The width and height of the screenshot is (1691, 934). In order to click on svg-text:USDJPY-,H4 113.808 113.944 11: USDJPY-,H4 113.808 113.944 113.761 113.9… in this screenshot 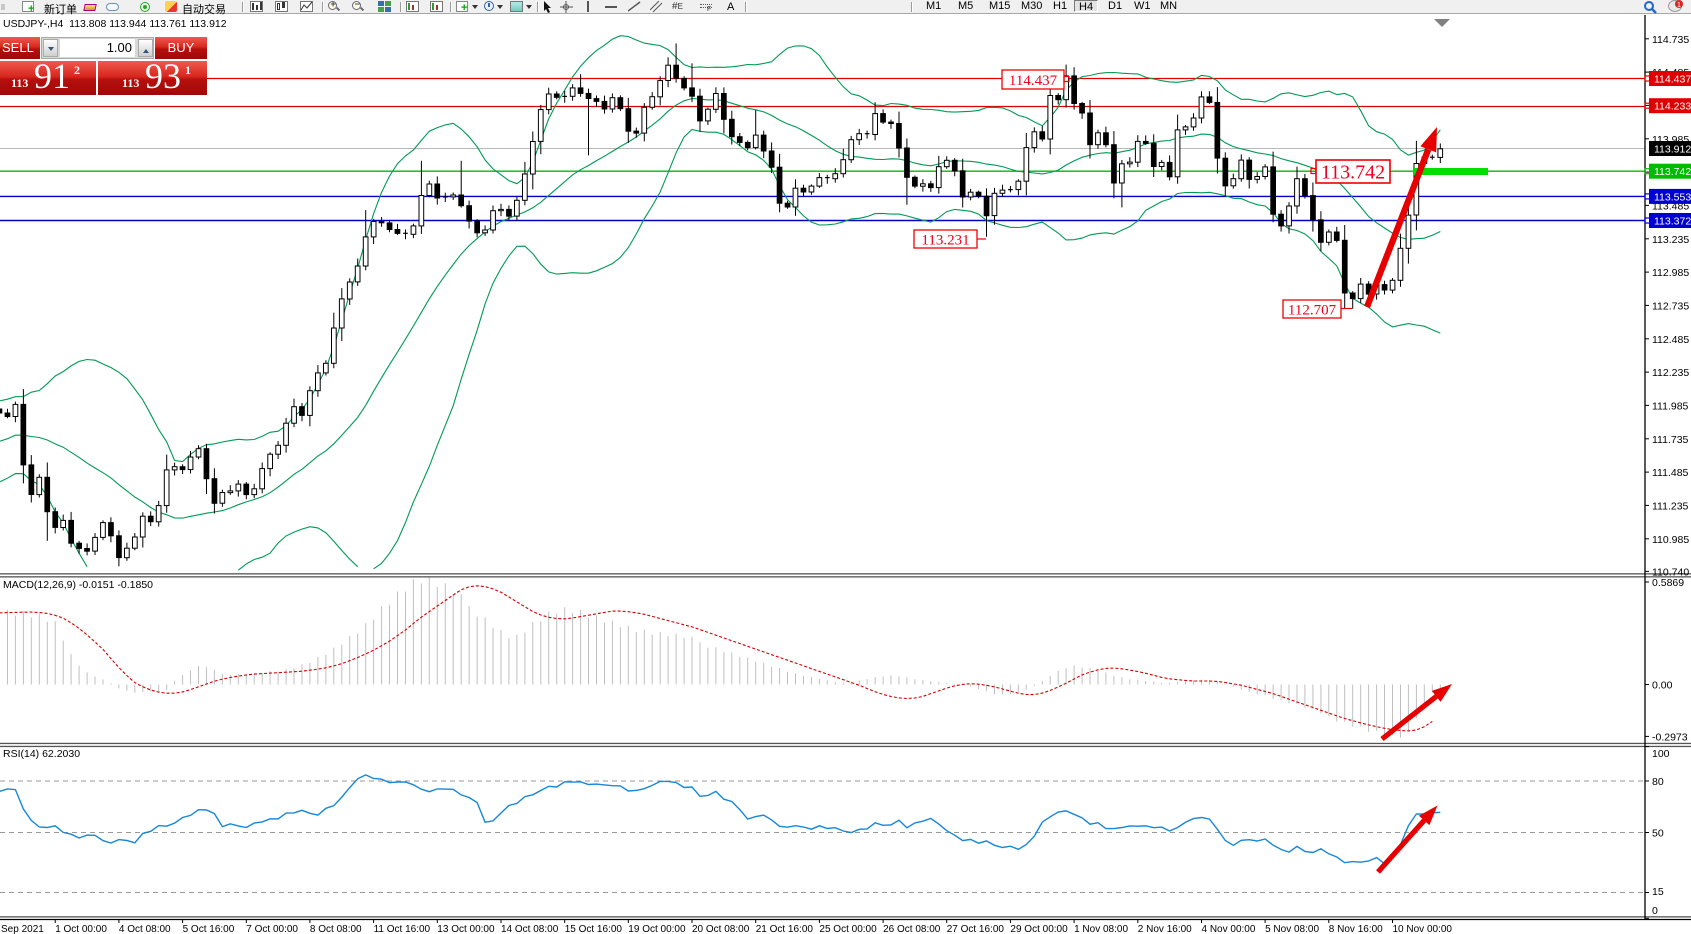, I will do `click(115, 24)`.